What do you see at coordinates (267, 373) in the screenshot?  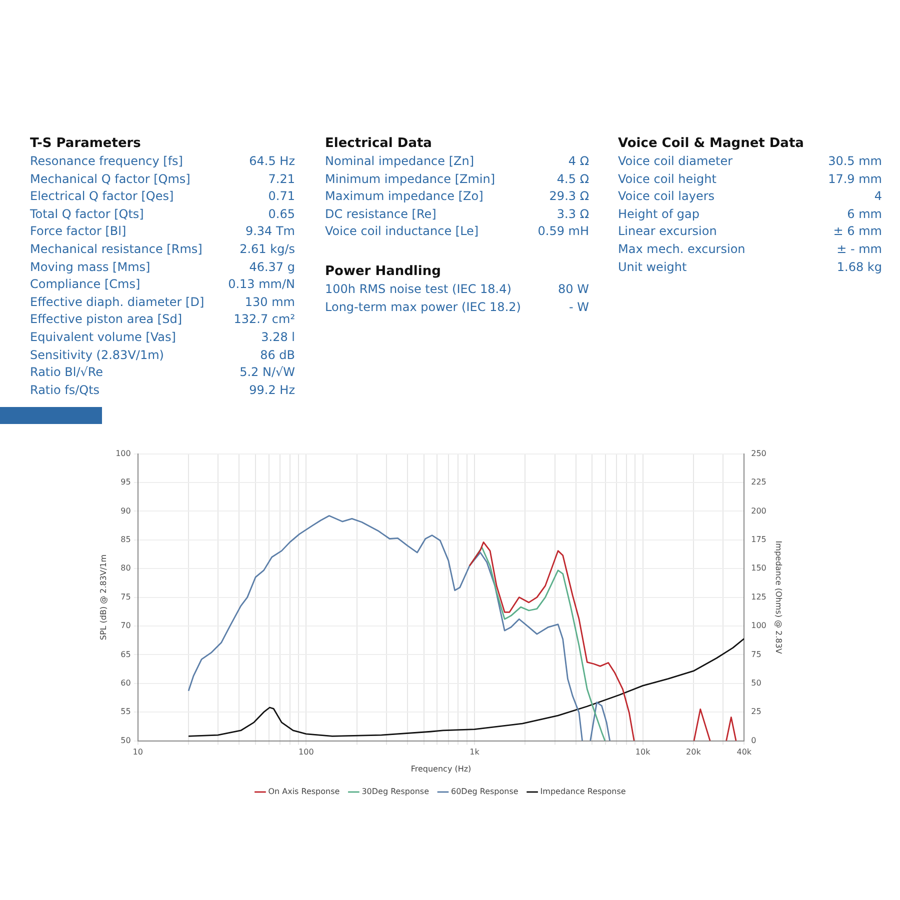 I see `text: 5.2 N/√W` at bounding box center [267, 373].